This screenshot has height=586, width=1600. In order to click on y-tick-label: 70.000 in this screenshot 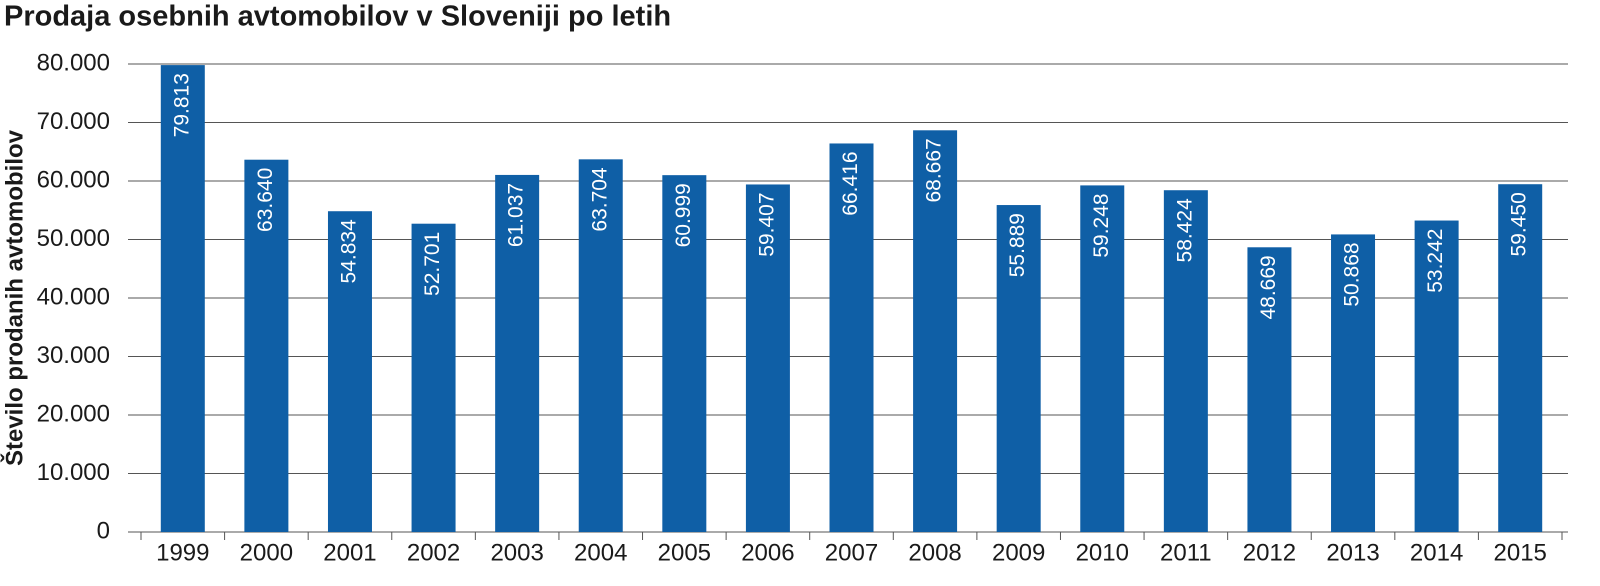, I will do `click(73, 121)`.